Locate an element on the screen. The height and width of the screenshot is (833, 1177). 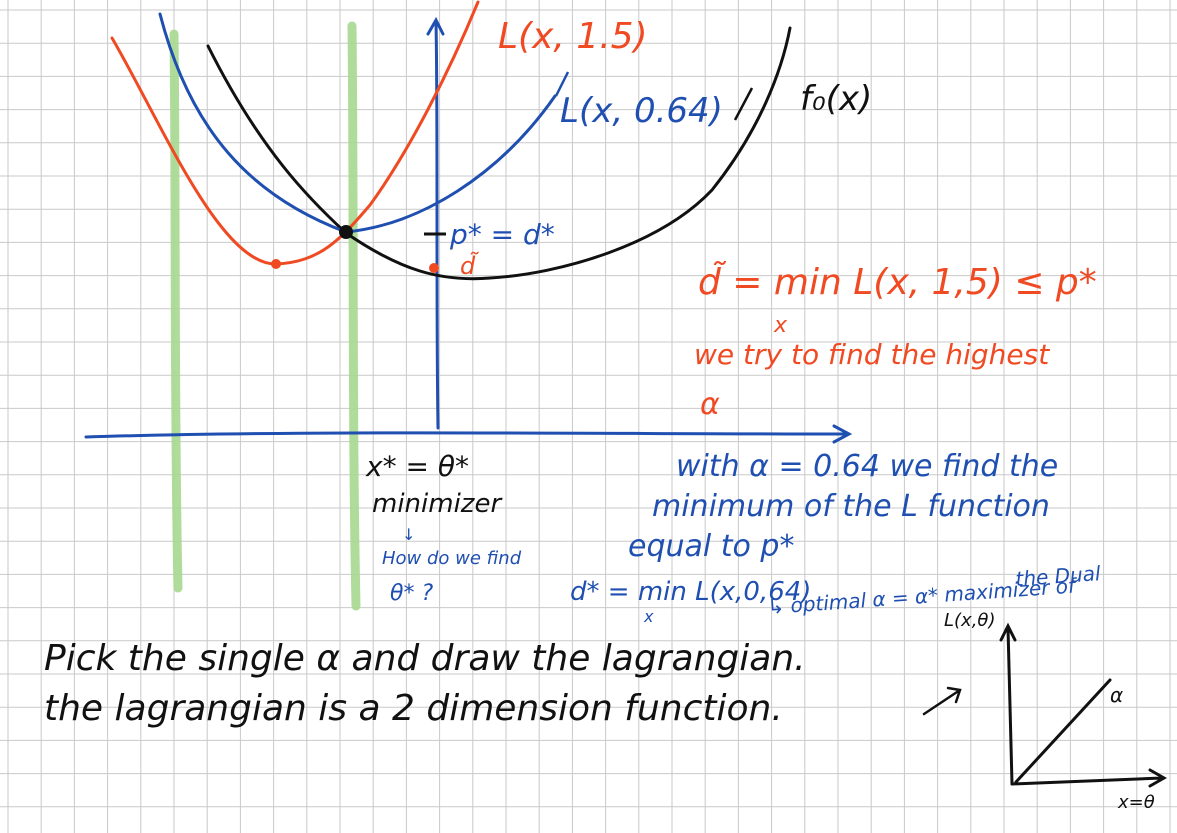
y-axis is located at coordinates (437, 225).